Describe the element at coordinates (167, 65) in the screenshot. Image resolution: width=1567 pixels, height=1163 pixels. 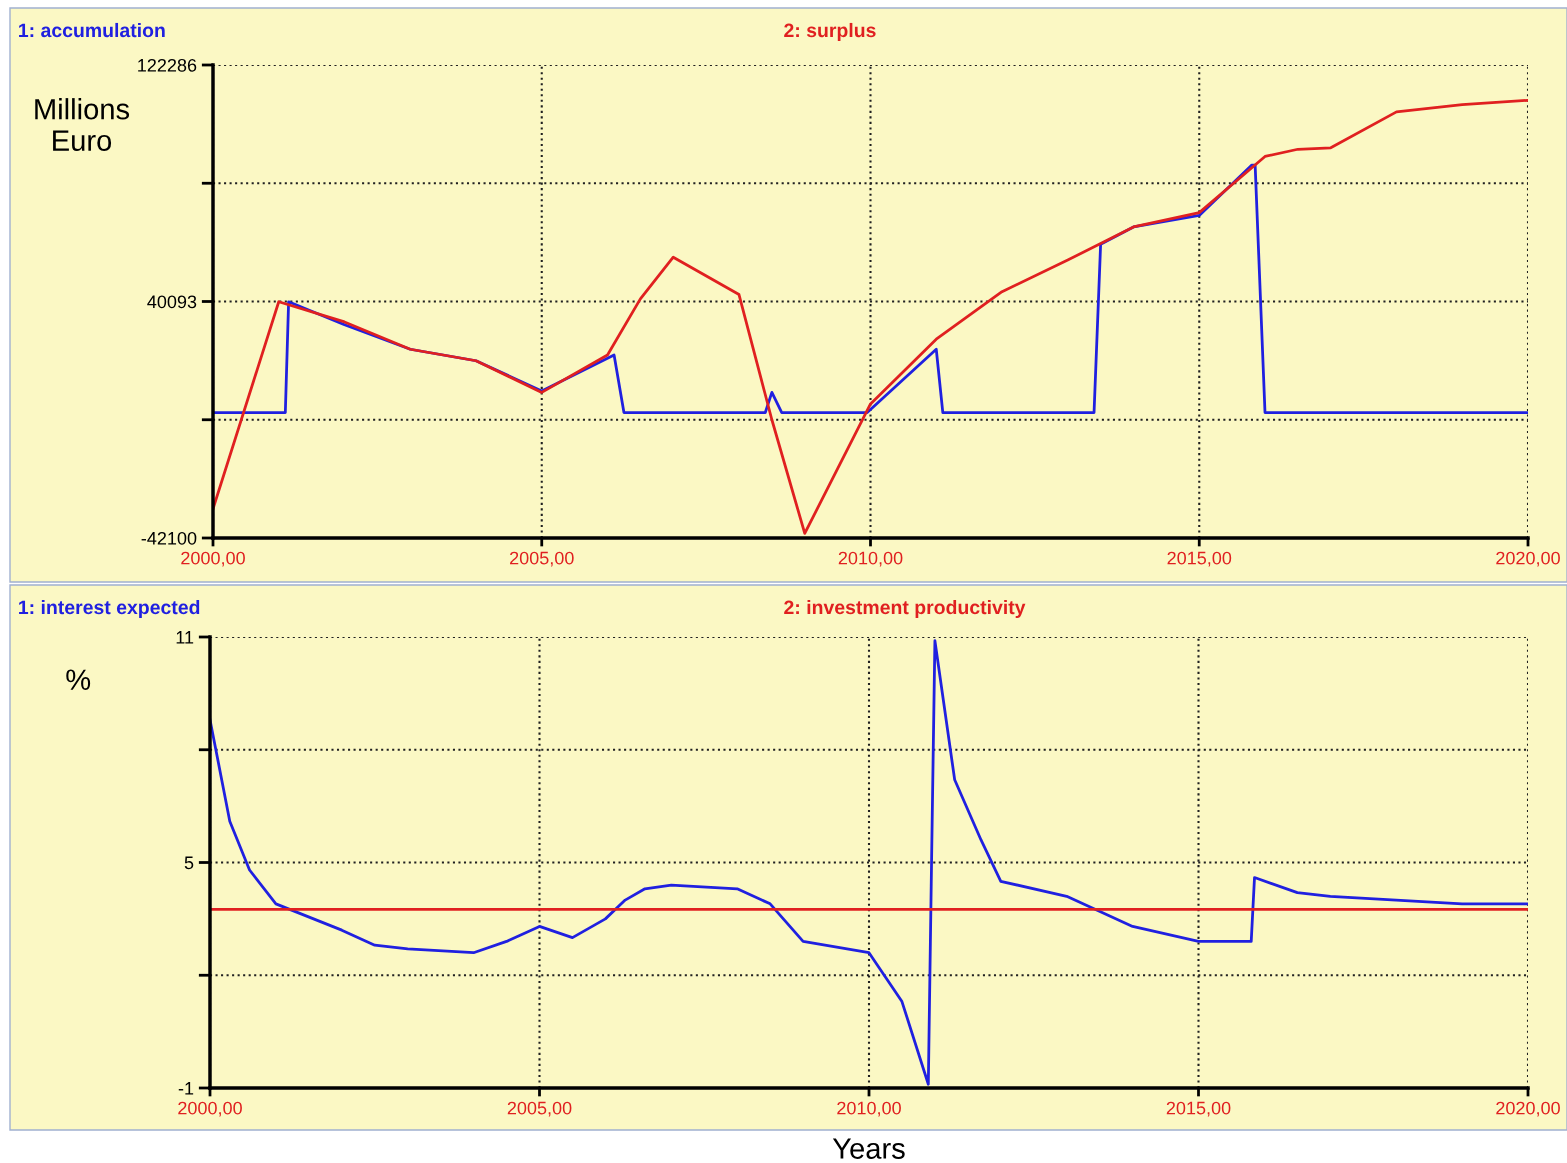
I see `y-tick-label: 122286` at that location.